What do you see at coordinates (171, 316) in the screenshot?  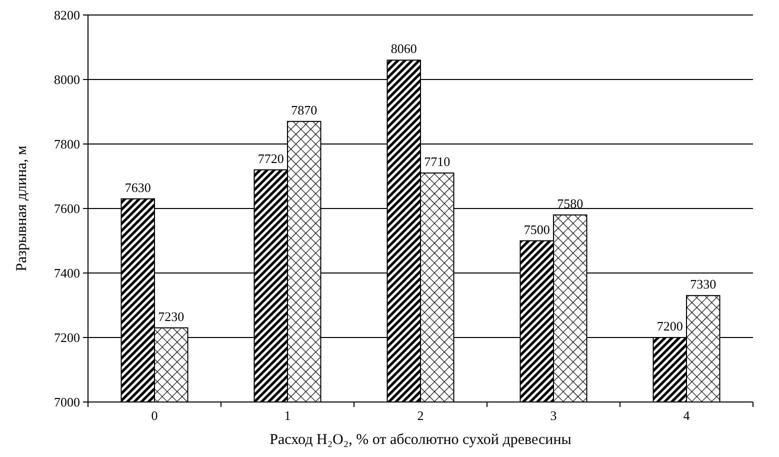 I see `data-label: 7230` at bounding box center [171, 316].